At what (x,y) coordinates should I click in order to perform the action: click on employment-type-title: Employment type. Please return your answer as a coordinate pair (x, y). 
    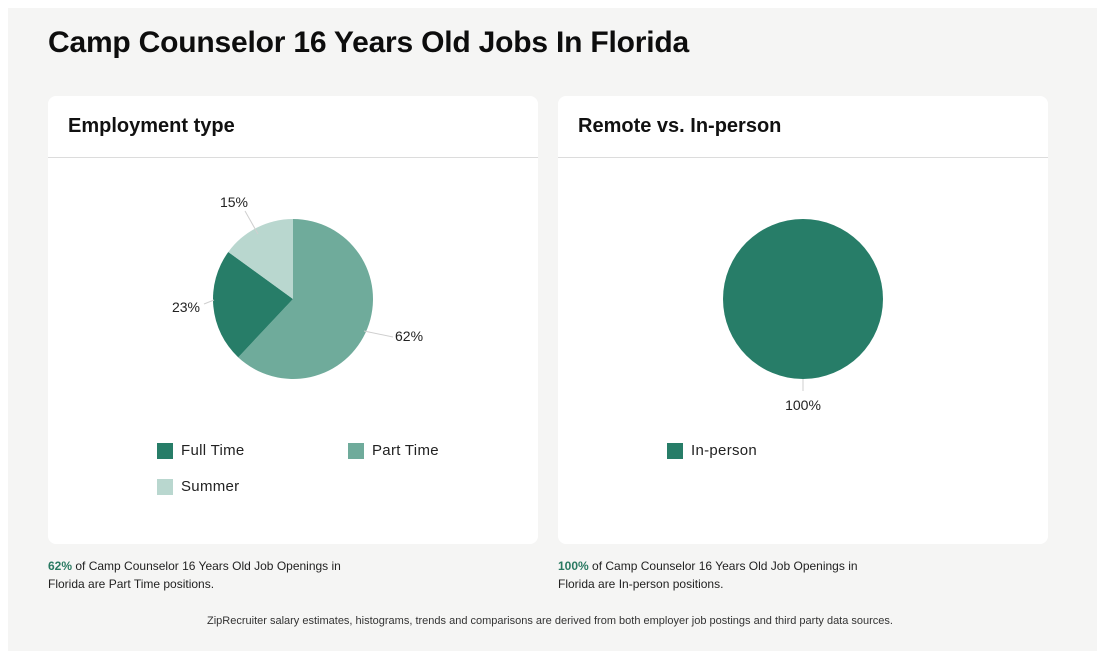
    Looking at the image, I should click on (293, 127).